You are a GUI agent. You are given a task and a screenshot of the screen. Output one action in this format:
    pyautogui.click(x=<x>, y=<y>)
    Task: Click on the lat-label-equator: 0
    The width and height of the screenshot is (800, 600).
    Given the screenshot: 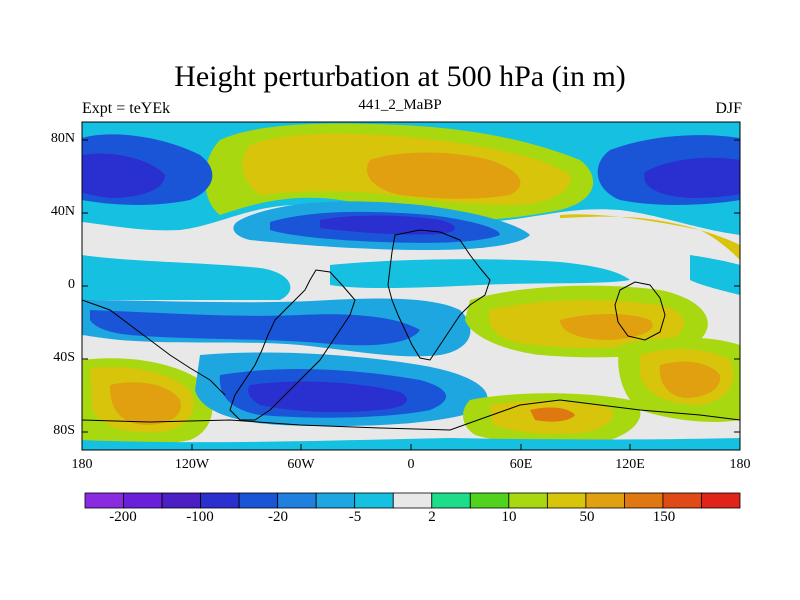 What is the action you would take?
    pyautogui.click(x=71, y=284)
    